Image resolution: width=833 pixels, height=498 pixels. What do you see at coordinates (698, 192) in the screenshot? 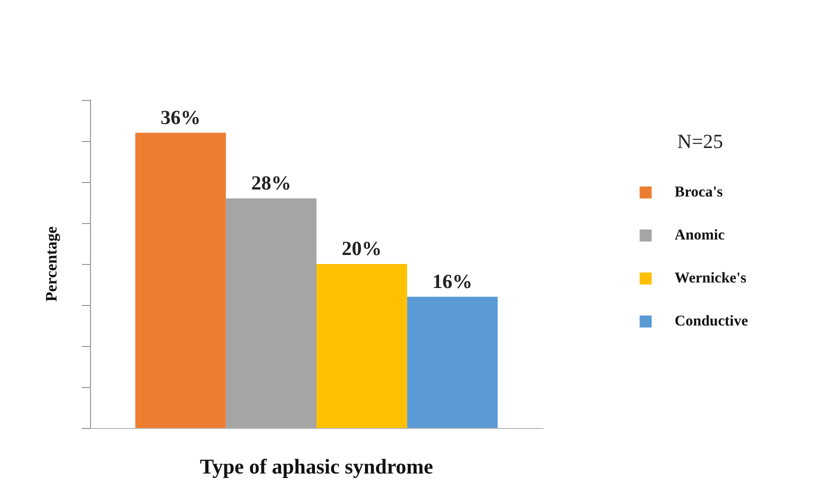
I see `legend-label: Broca's` at bounding box center [698, 192].